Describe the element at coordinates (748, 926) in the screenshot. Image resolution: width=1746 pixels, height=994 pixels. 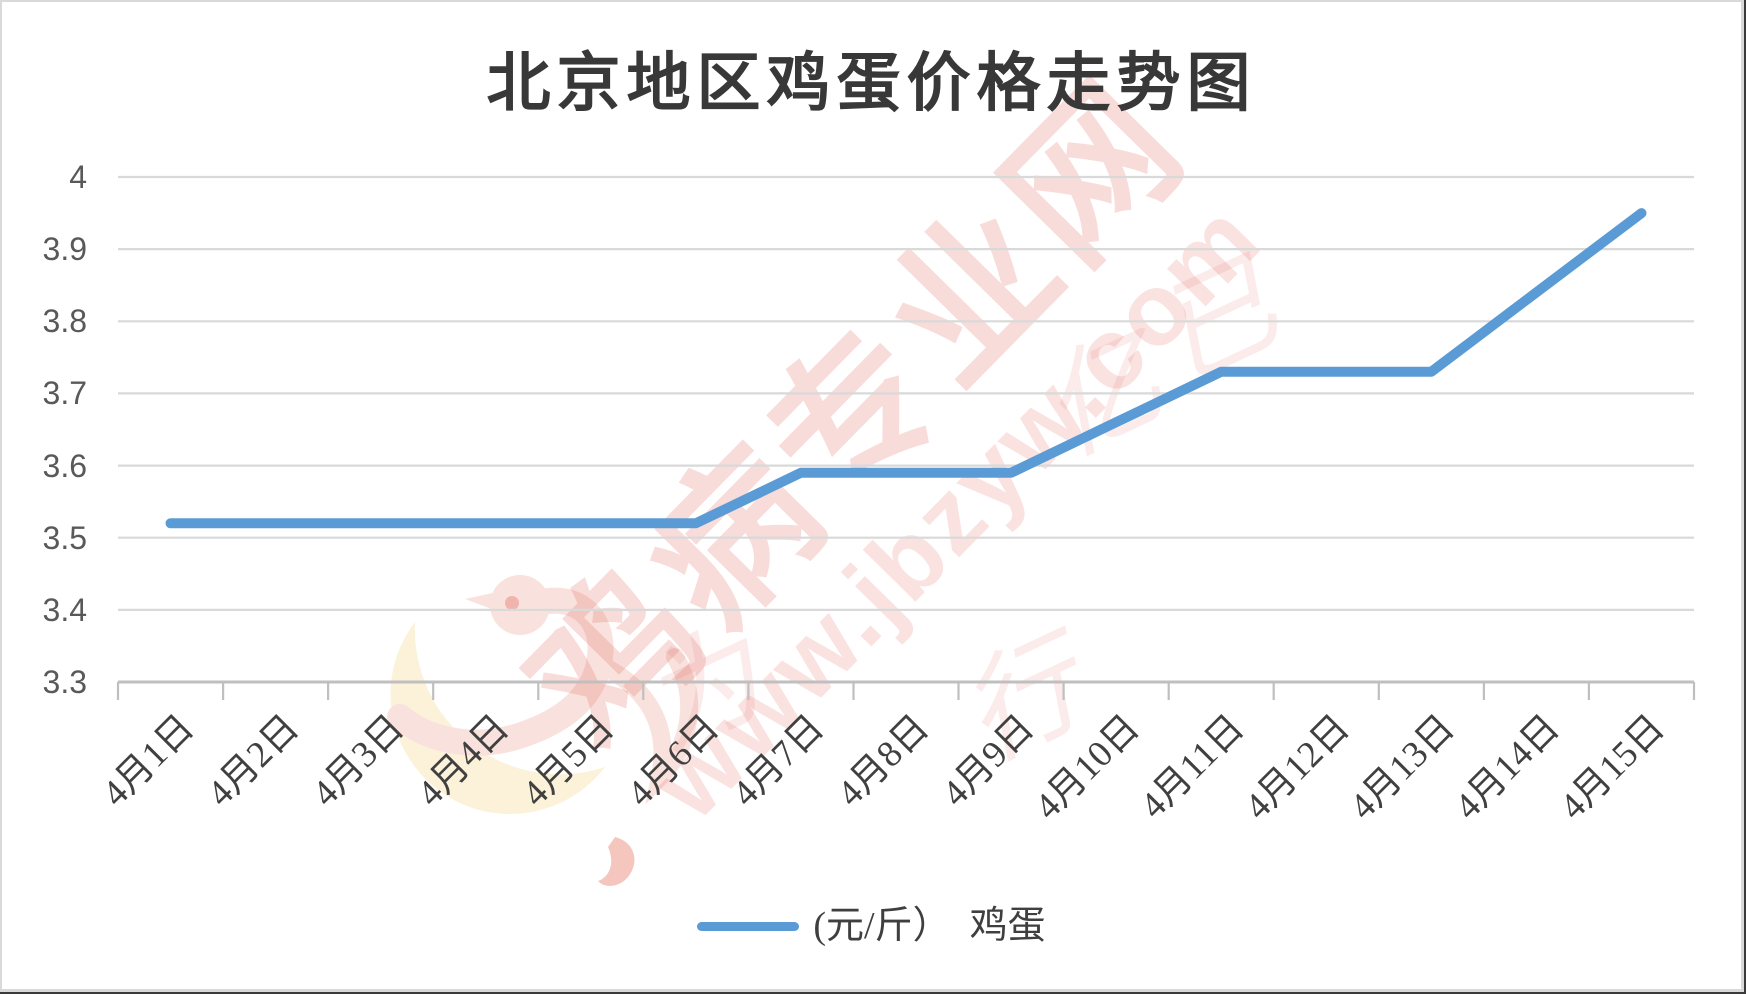
I see `legend-line-swatch` at that location.